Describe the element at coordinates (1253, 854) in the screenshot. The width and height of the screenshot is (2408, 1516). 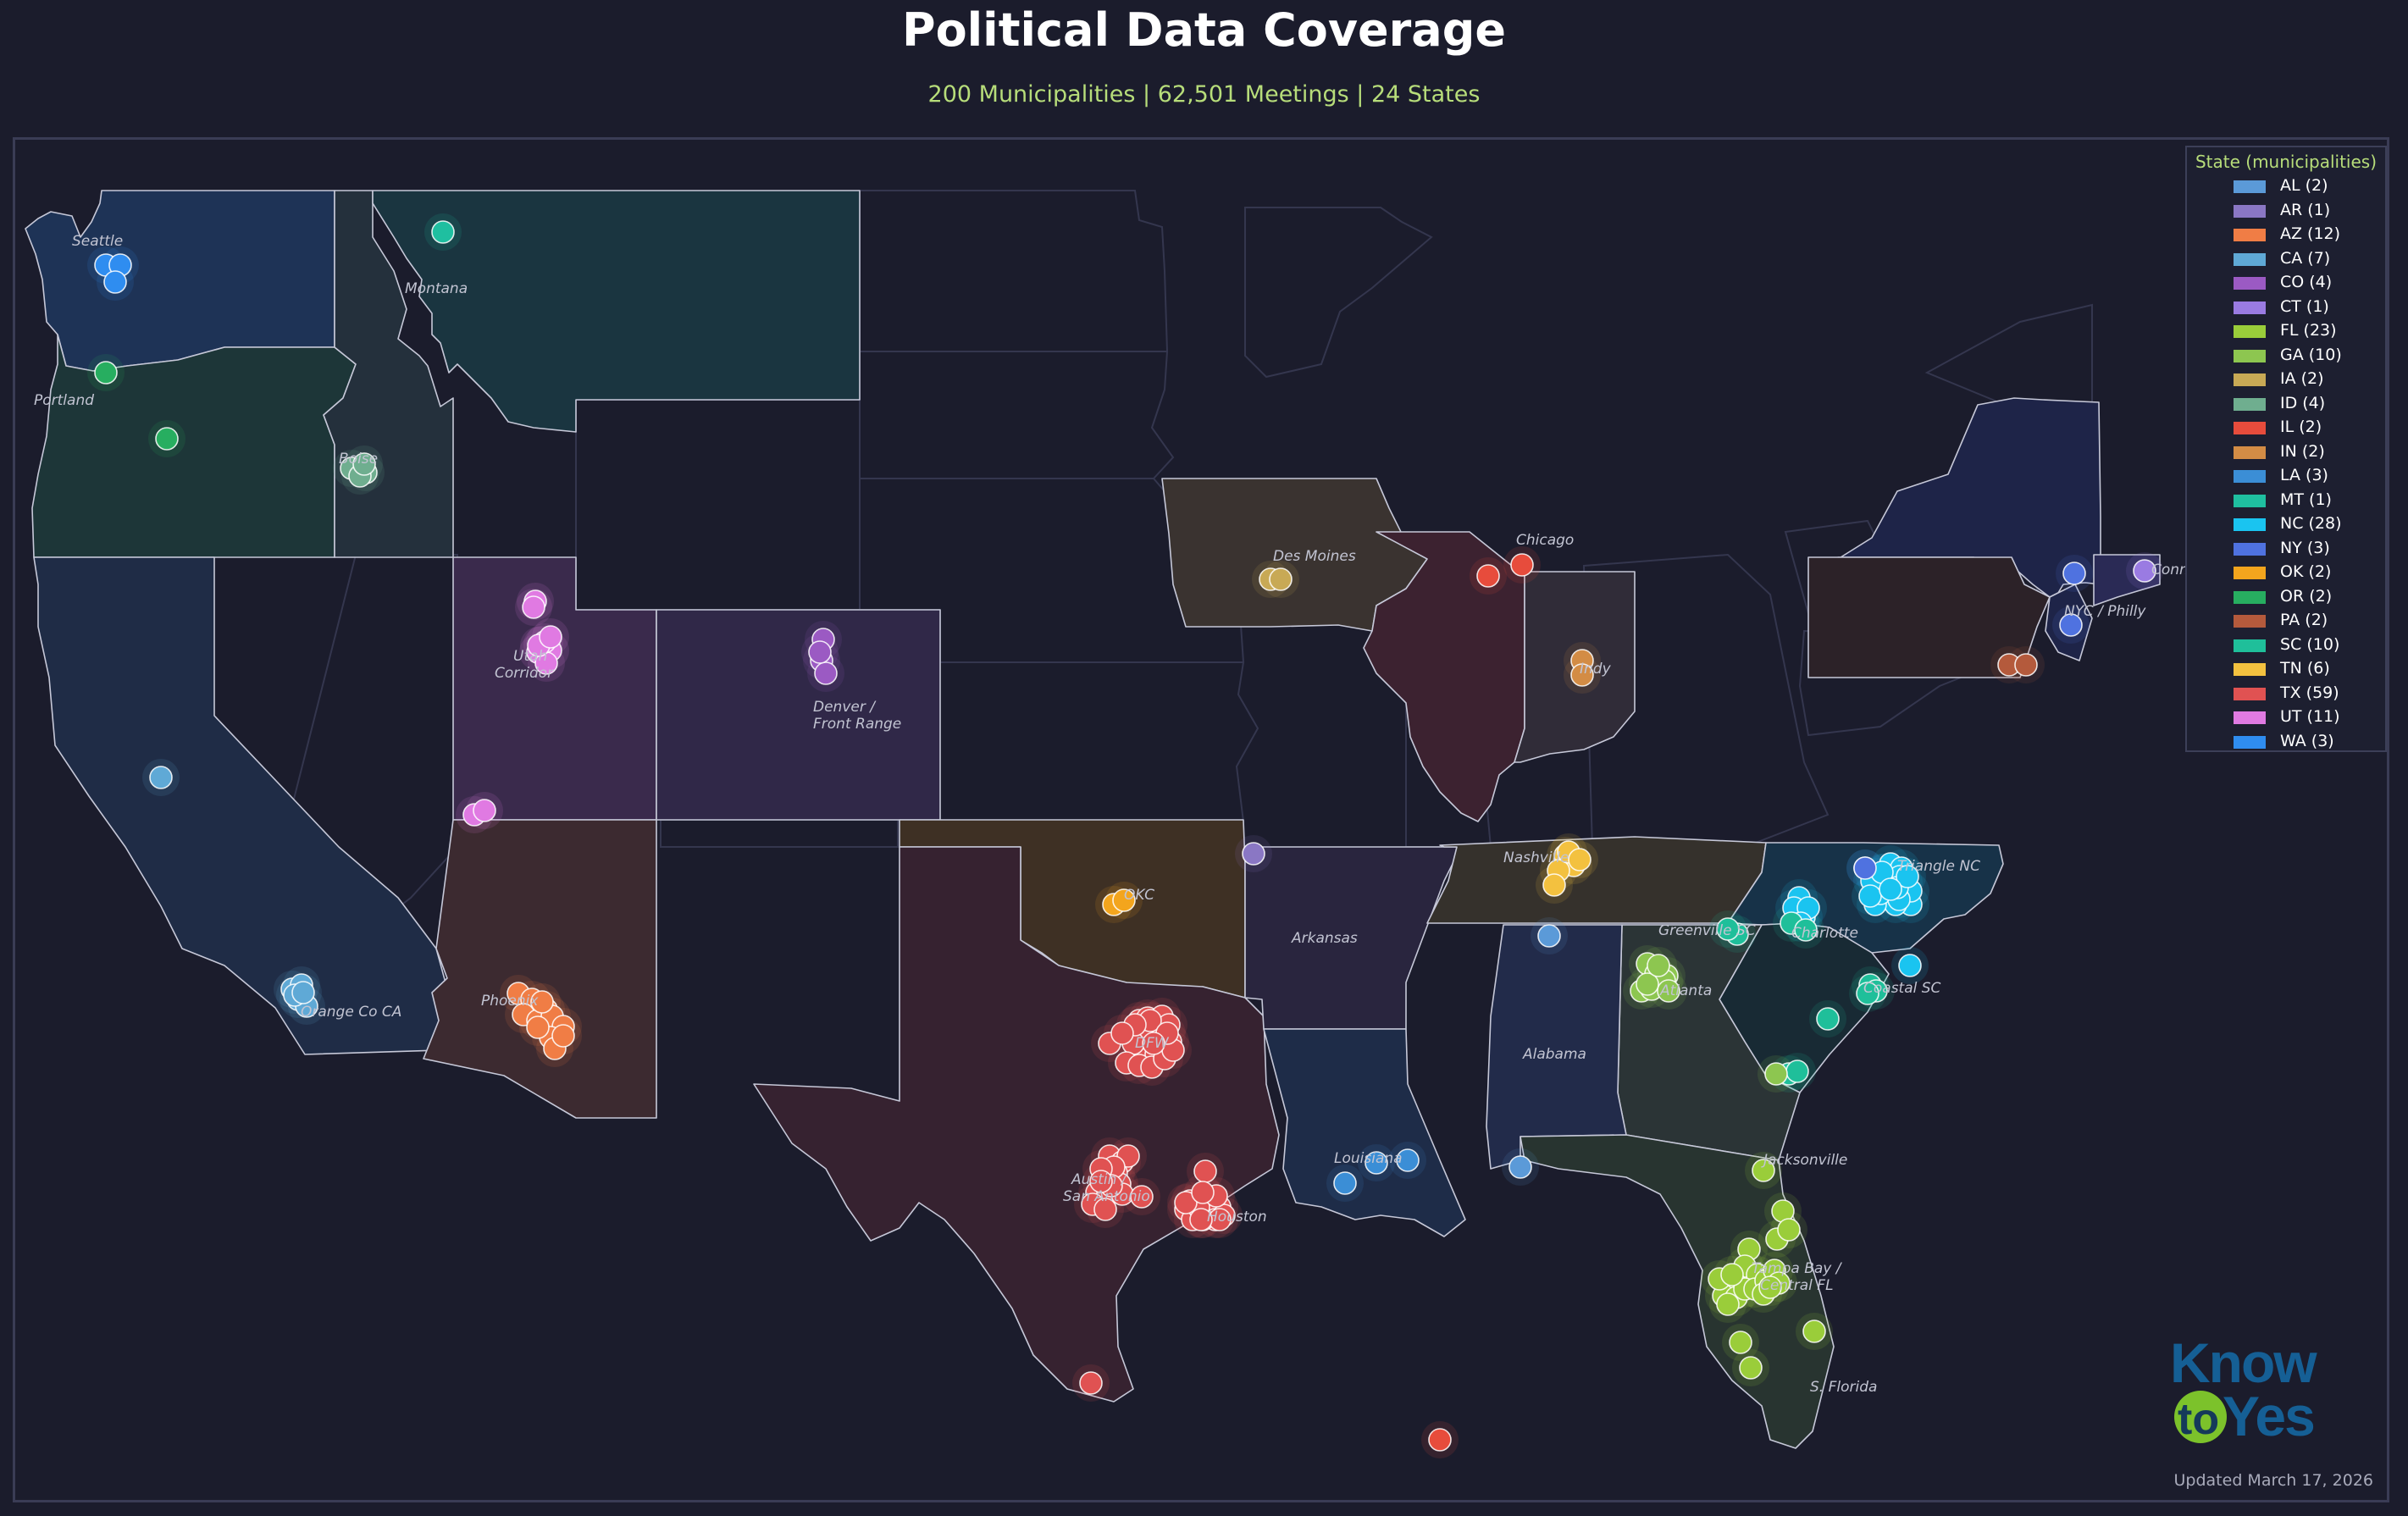
I see `municipality-marker-ar` at that location.